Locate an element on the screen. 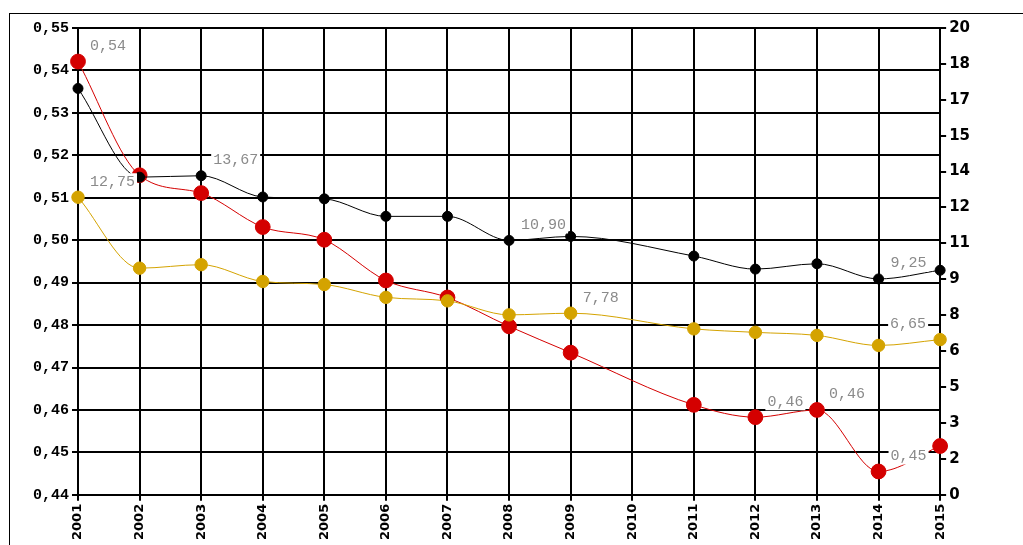 The width and height of the screenshot is (1023, 545). y2-tick-label: 17 is located at coordinates (959, 98).